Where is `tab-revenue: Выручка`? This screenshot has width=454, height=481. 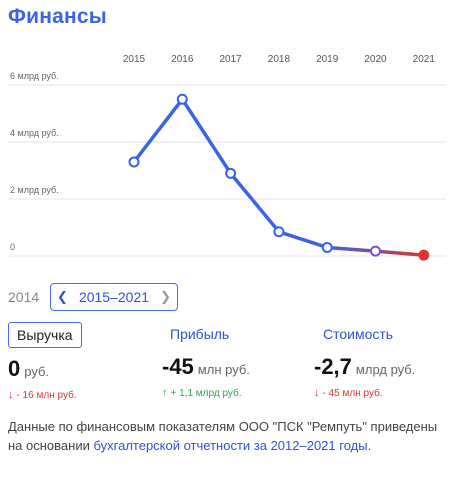
tab-revenue: Выручка is located at coordinates (45, 335).